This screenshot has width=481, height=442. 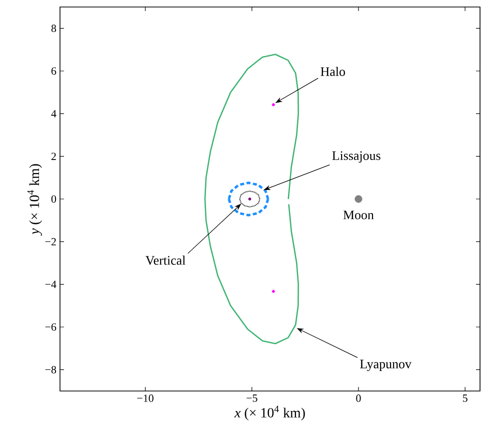 What do you see at coordinates (53, 156) in the screenshot?
I see `y-tick-label: 2` at bounding box center [53, 156].